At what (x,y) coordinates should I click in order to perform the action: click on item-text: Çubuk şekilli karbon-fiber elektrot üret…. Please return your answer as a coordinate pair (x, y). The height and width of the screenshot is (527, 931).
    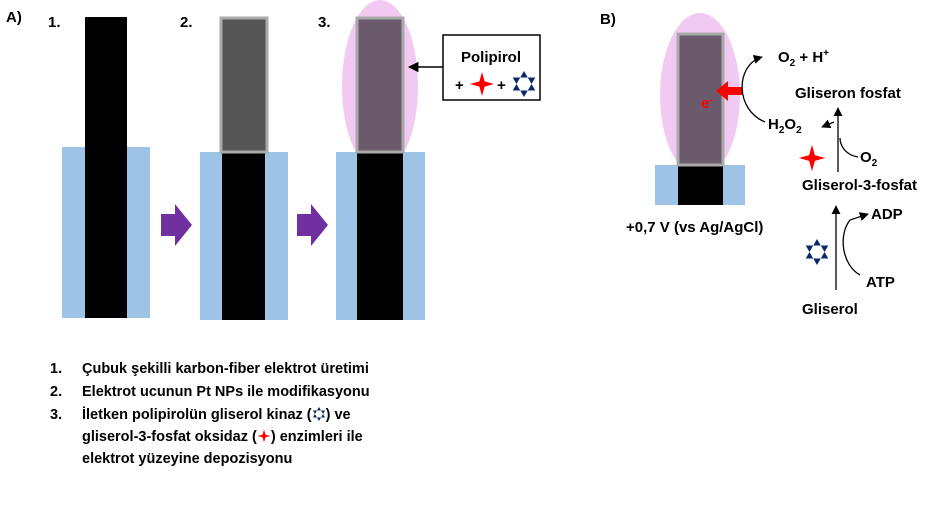
    Looking at the image, I should click on (225, 369).